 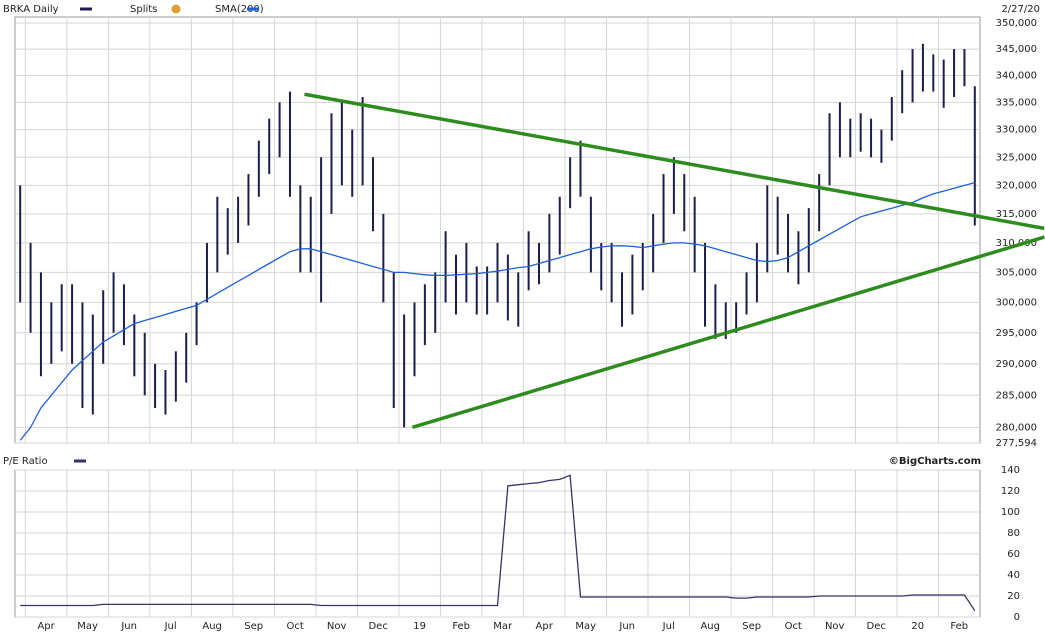 What do you see at coordinates (1016, 333) in the screenshot?
I see `y-tick-label: 295,000` at bounding box center [1016, 333].